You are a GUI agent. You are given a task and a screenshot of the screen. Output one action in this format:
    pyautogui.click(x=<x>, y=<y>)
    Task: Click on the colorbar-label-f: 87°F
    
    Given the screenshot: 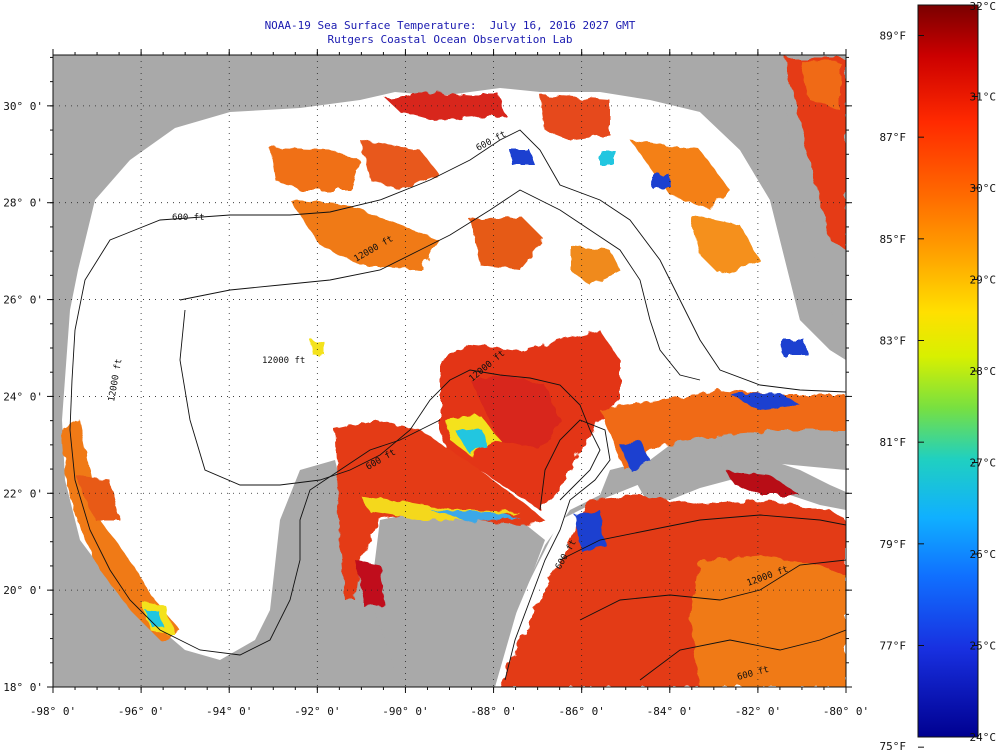 What is the action you would take?
    pyautogui.click(x=893, y=137)
    